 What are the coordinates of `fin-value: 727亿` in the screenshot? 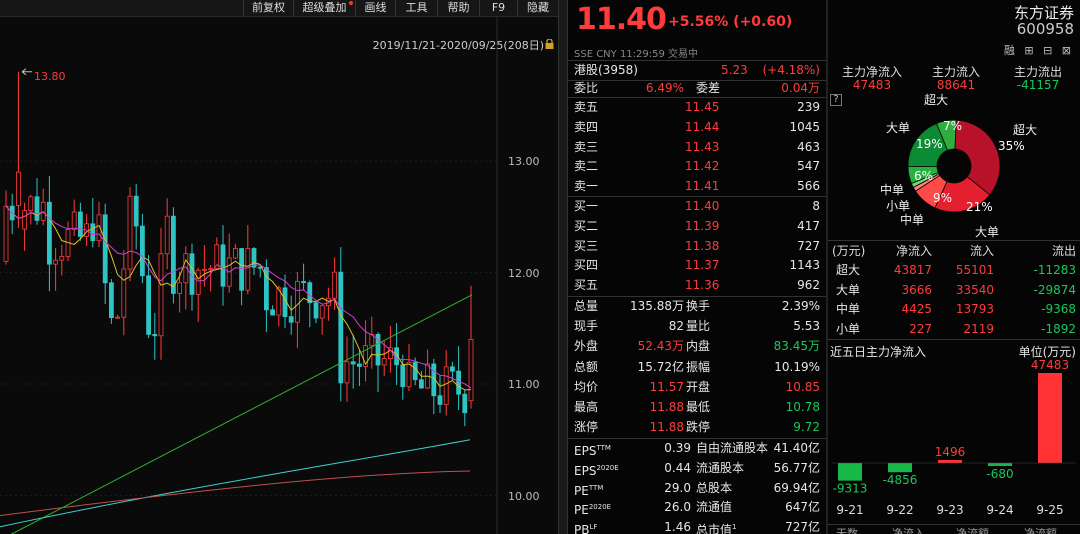 It's located at (802, 527).